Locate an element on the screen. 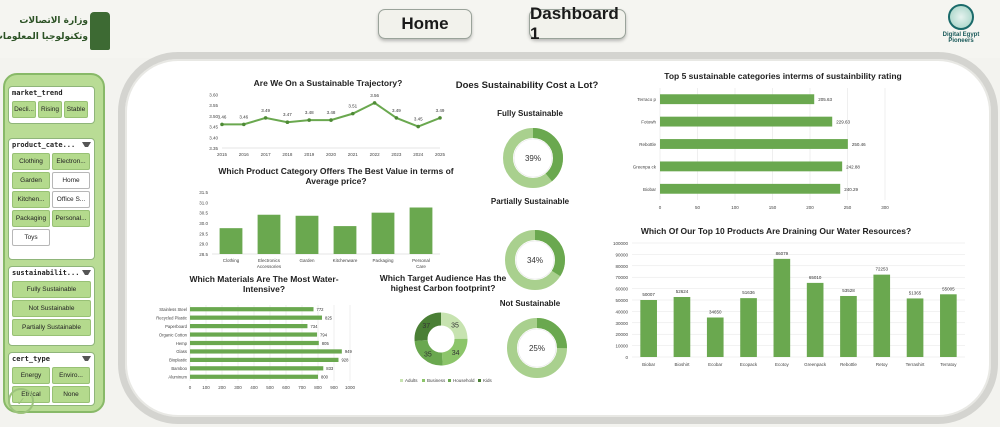 This screenshot has height=427, width=1000. donut-label-not: Not Sustainable is located at coordinates (530, 303).